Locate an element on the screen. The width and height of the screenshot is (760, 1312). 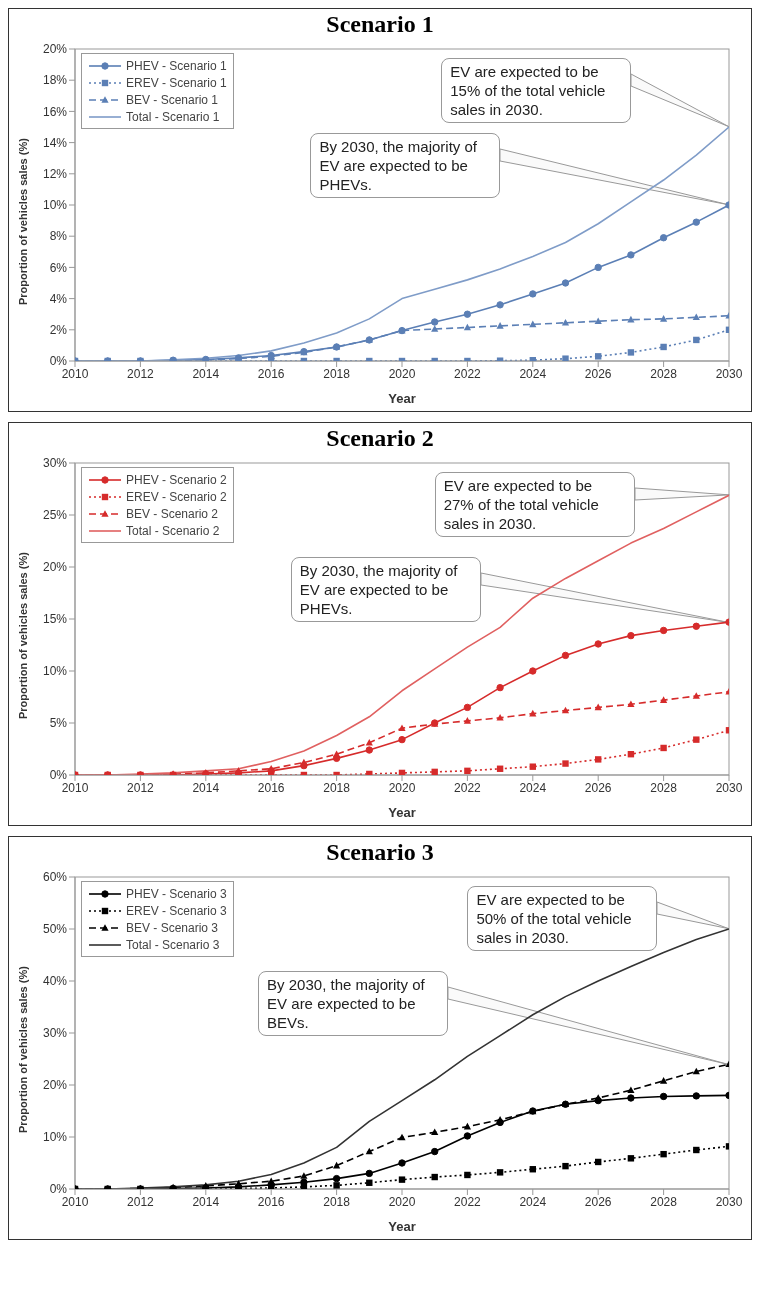
y-tick-label: 18% is located at coordinates (55, 80).